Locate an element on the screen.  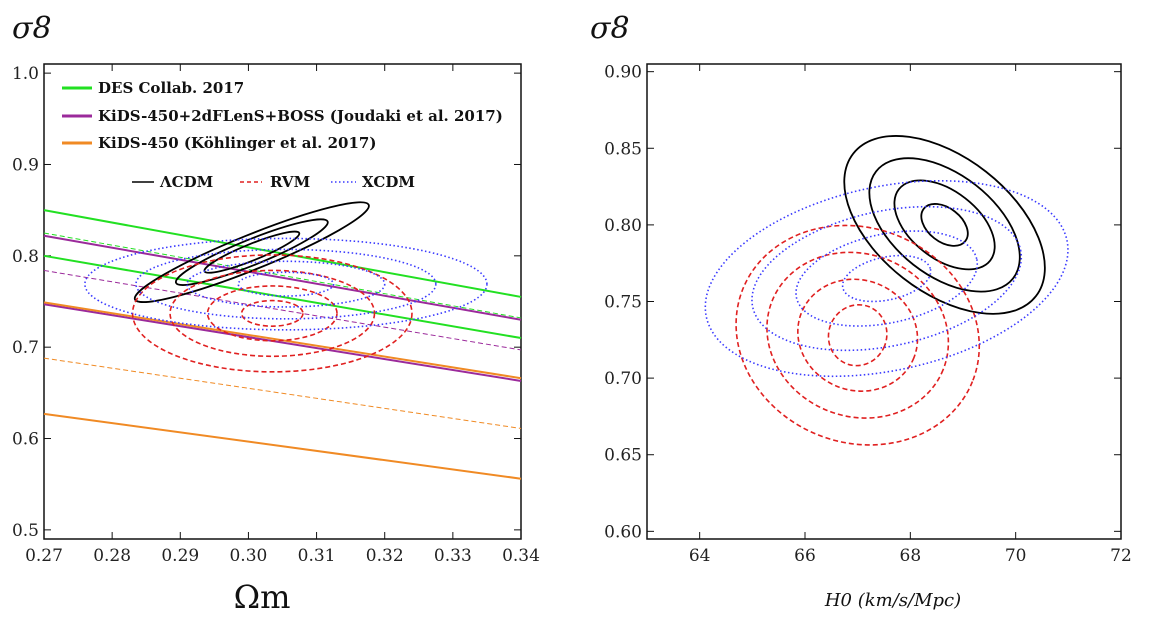
x-tick-label: 64 is located at coordinates (700, 556).